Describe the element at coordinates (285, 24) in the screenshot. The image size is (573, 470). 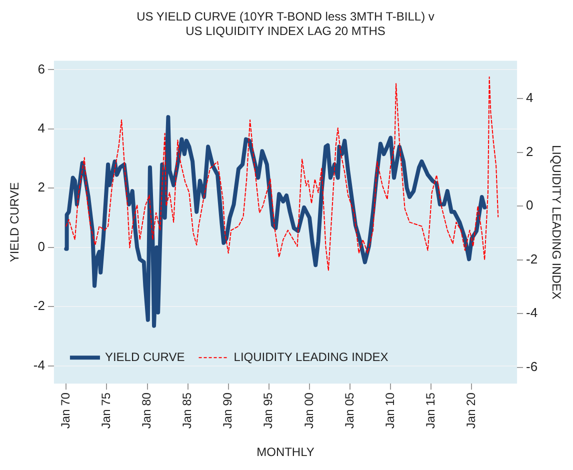
I see `chart-title: US YIELD CURVE (10YR T-BOND less 3MTH T-BILL) v US LIQUIDITY INDEX LAG 20 MTHS` at that location.